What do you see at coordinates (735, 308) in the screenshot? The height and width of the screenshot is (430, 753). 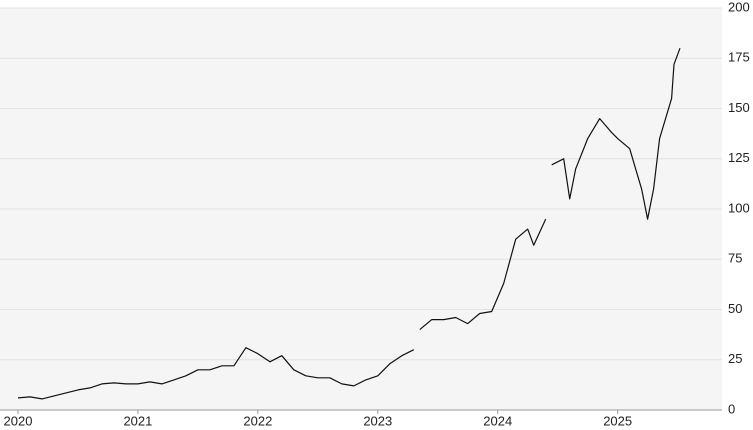 I see `y-tick-label: 50` at bounding box center [735, 308].